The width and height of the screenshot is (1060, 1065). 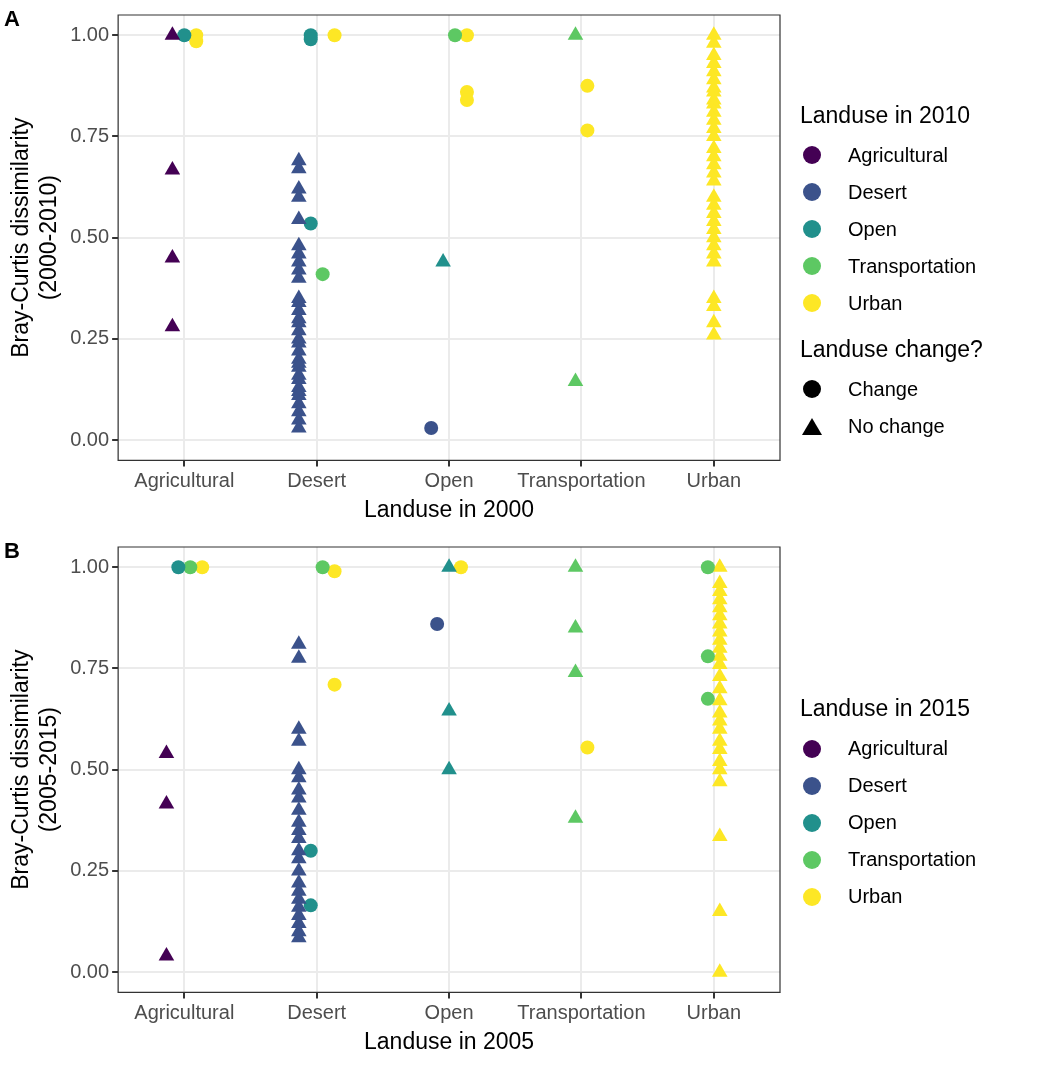 What do you see at coordinates (12, 18) in the screenshot?
I see `chart-title: A` at bounding box center [12, 18].